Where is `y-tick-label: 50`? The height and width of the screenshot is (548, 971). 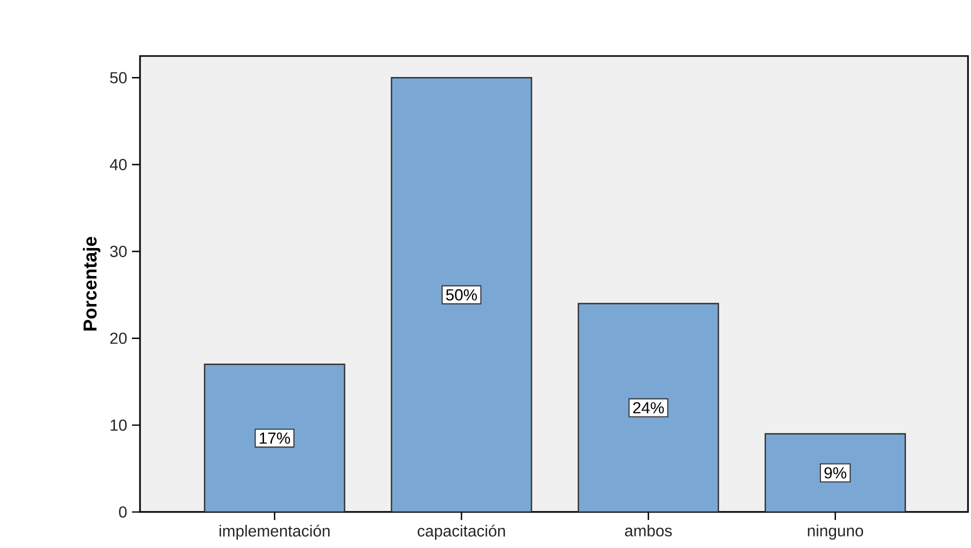
y-tick-label: 50 is located at coordinates (118, 78).